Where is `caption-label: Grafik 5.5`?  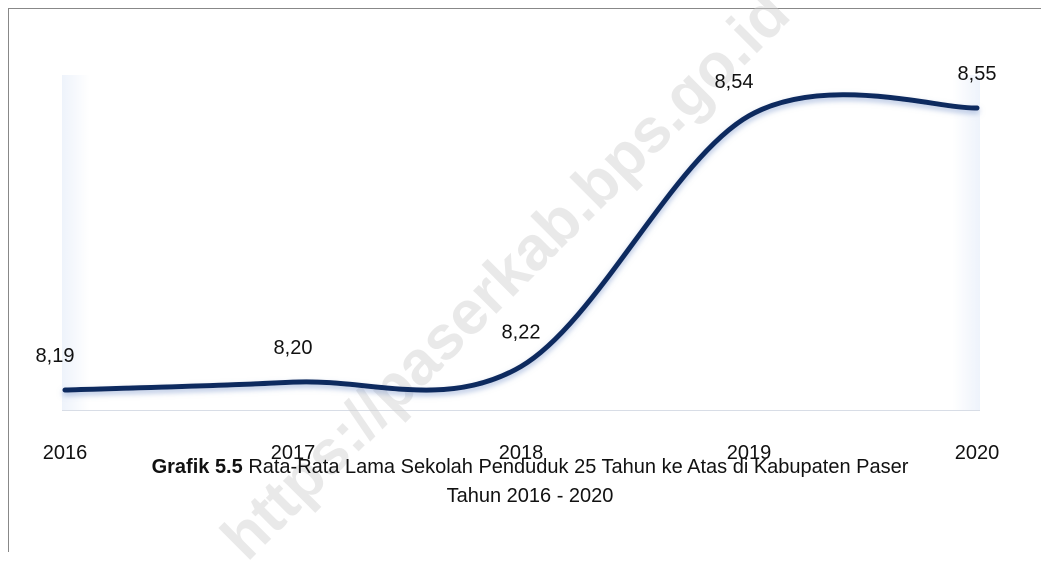 caption-label: Grafik 5.5 is located at coordinates (197, 467).